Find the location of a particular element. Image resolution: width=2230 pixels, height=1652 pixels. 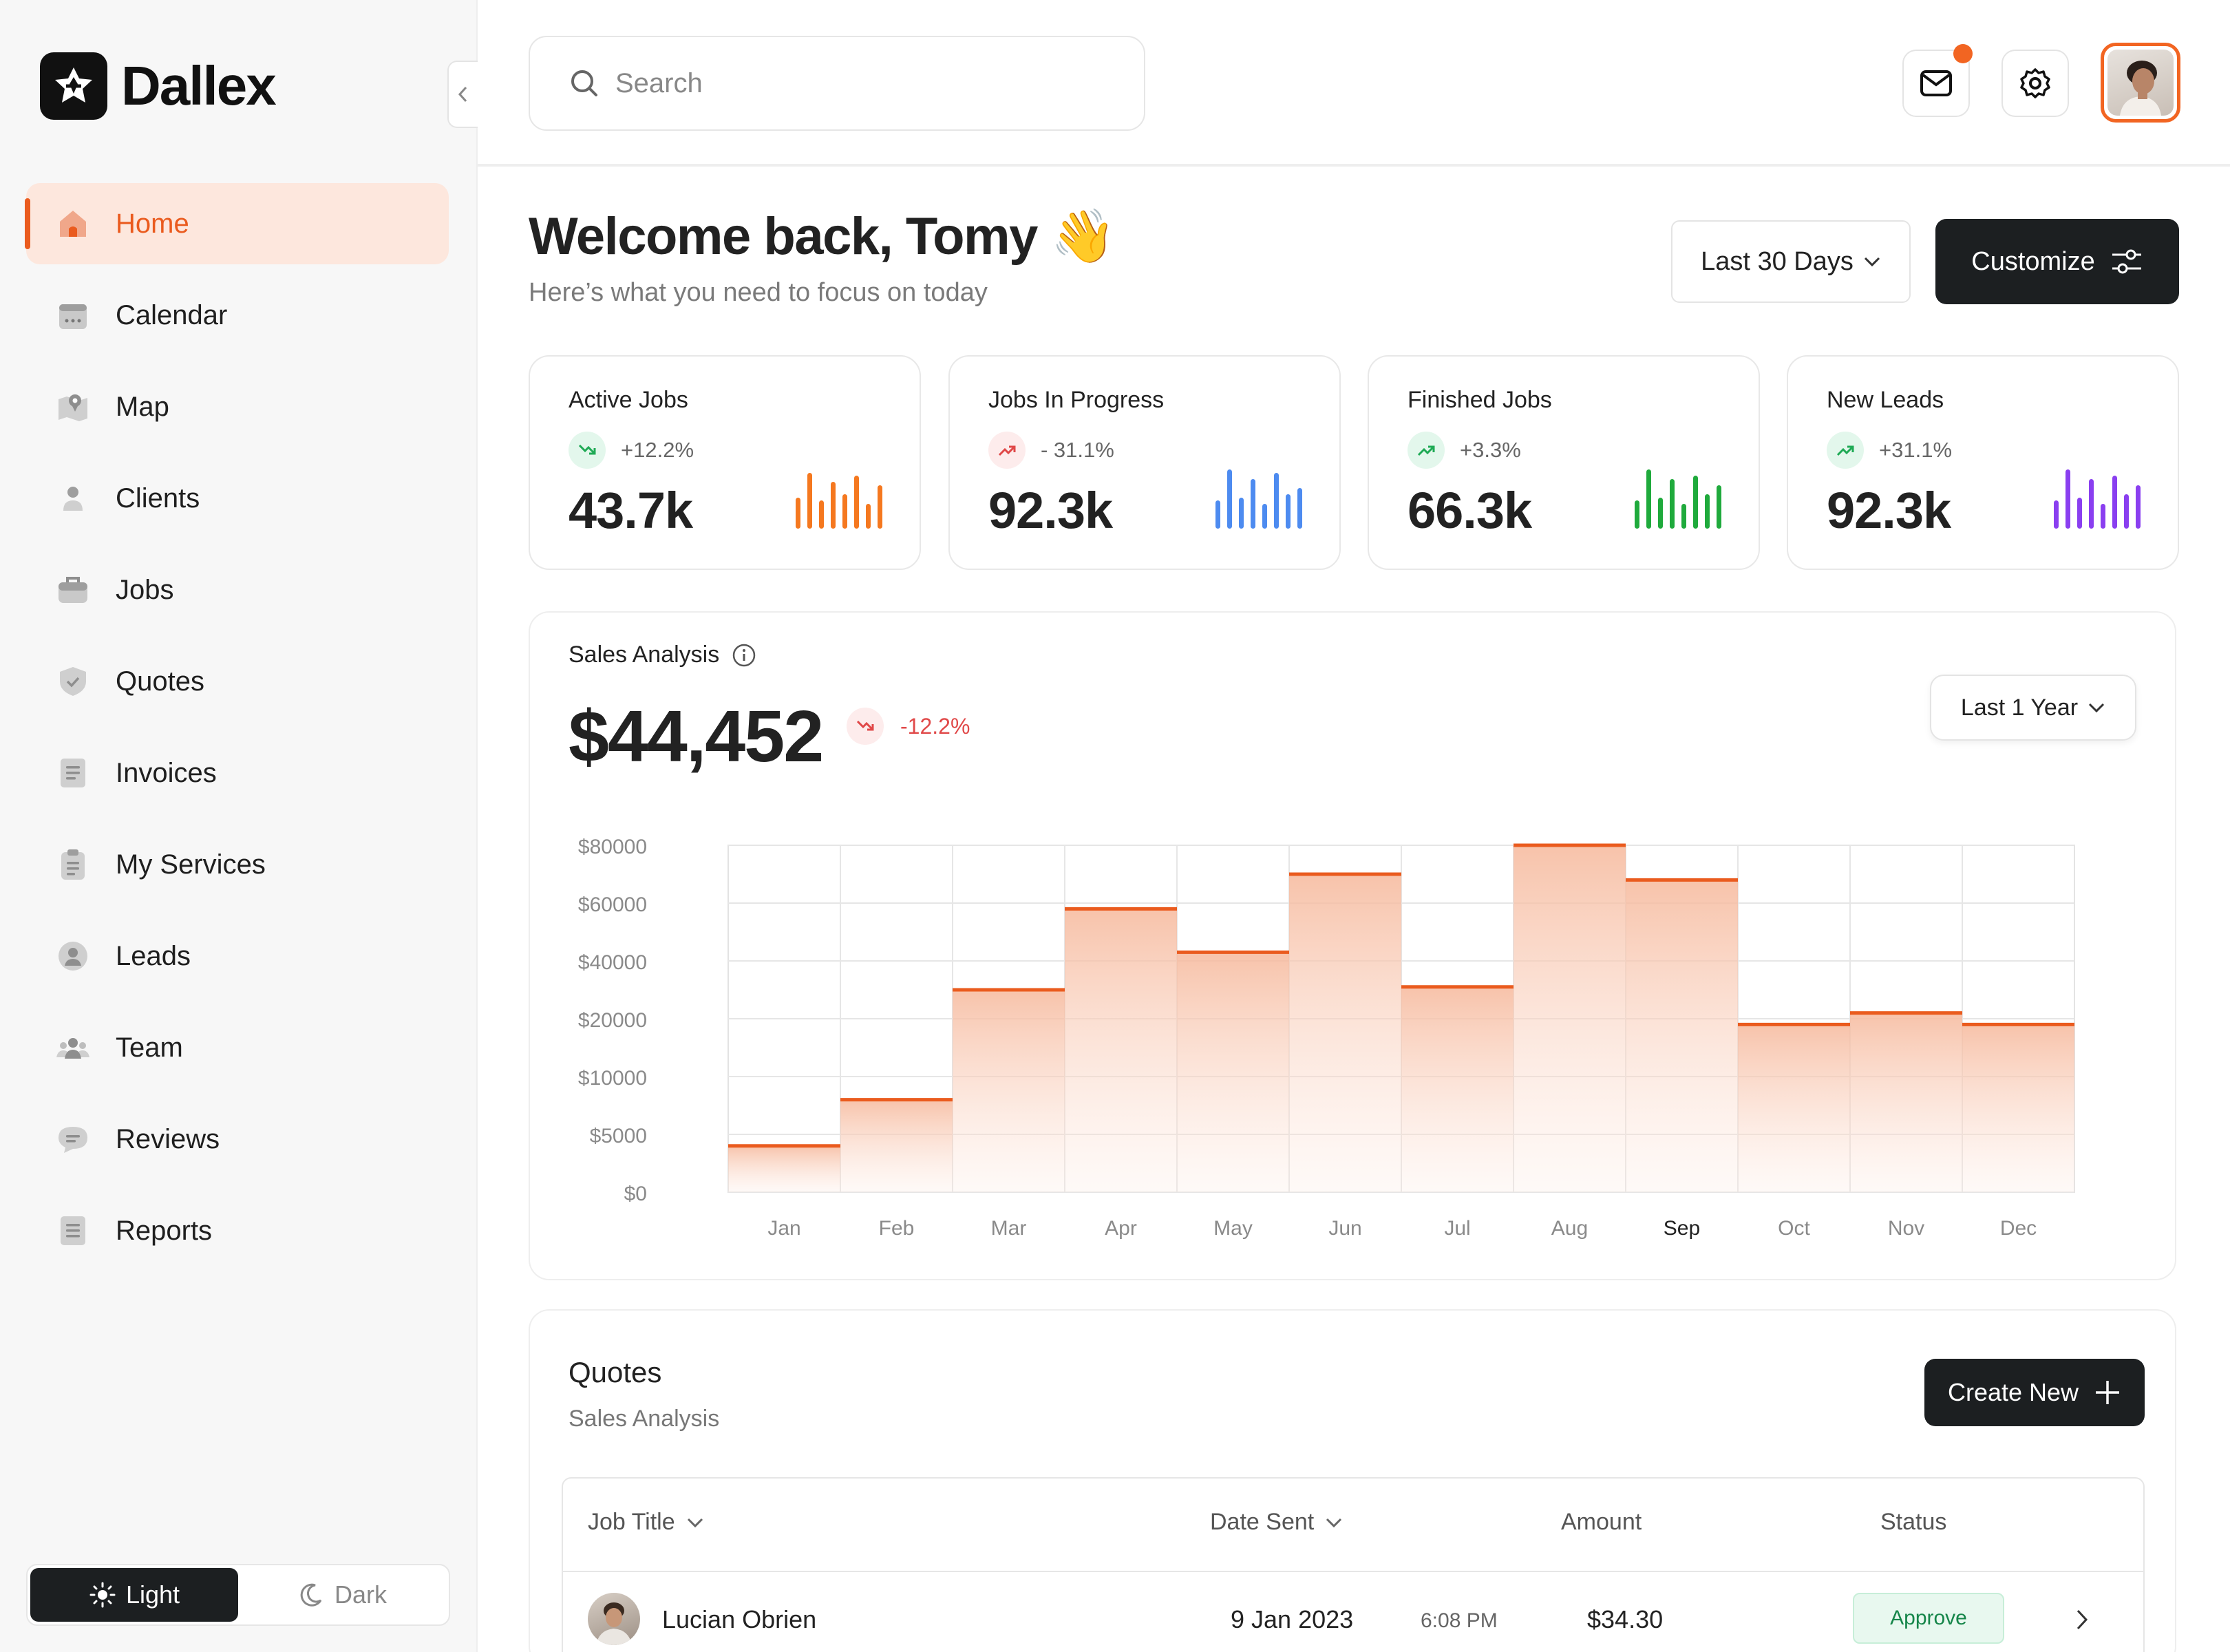

theme-light-button: Light is located at coordinates (134, 1595).